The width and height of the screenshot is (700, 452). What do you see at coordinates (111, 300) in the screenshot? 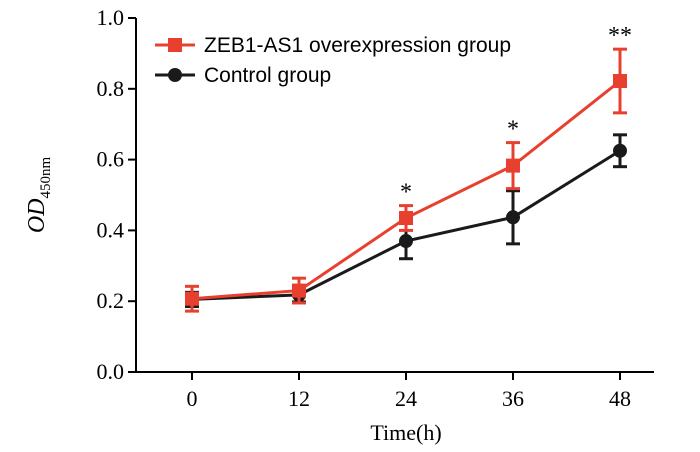
I see `y-tick-label: 0.2` at bounding box center [111, 300].